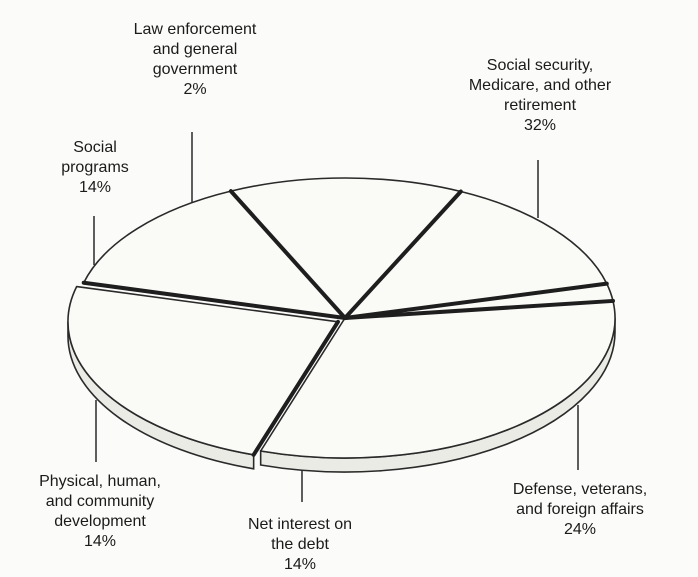 The height and width of the screenshot is (577, 698). Describe the element at coordinates (95, 147) in the screenshot. I see `label-social-programs-line-1: Social` at that location.